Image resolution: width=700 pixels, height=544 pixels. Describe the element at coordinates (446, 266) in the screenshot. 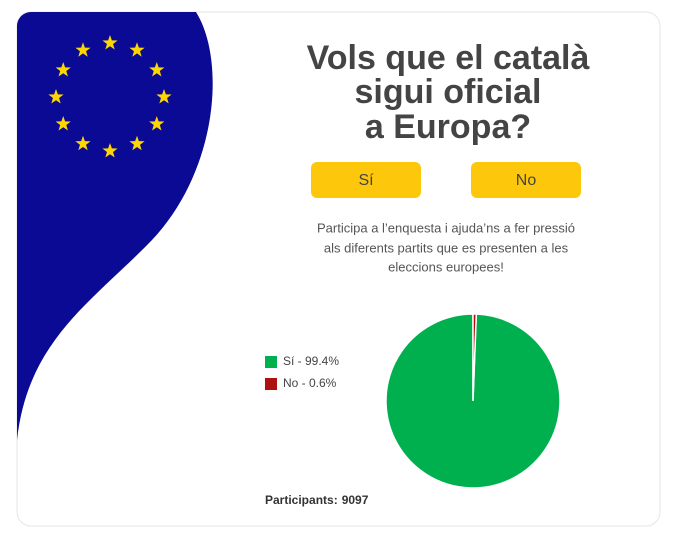

I see `description: eleccions europees!` at that location.